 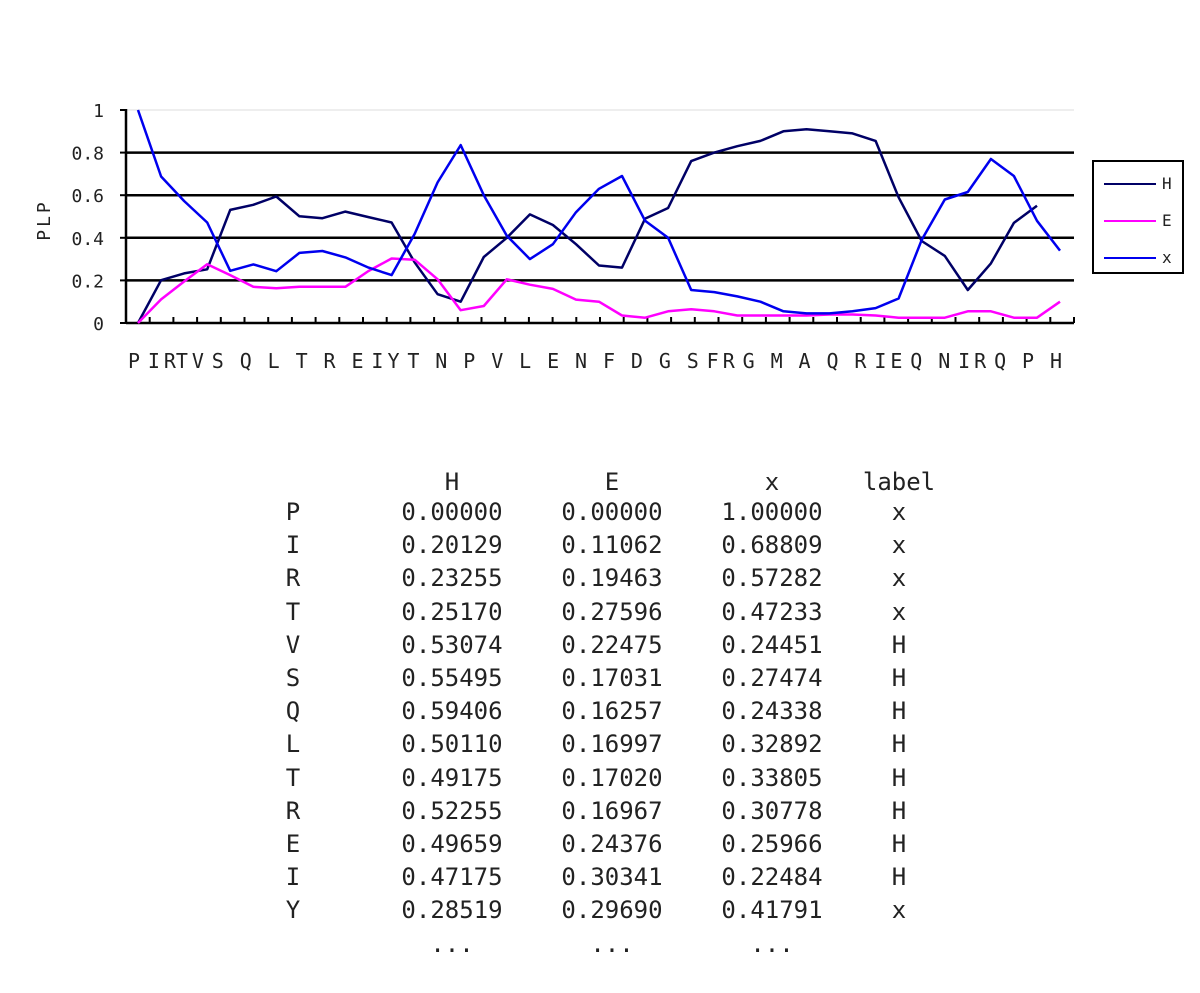 I want to click on table-row: Q 0.59406 0.16257 0.24338 H, so click(x=600, y=711).